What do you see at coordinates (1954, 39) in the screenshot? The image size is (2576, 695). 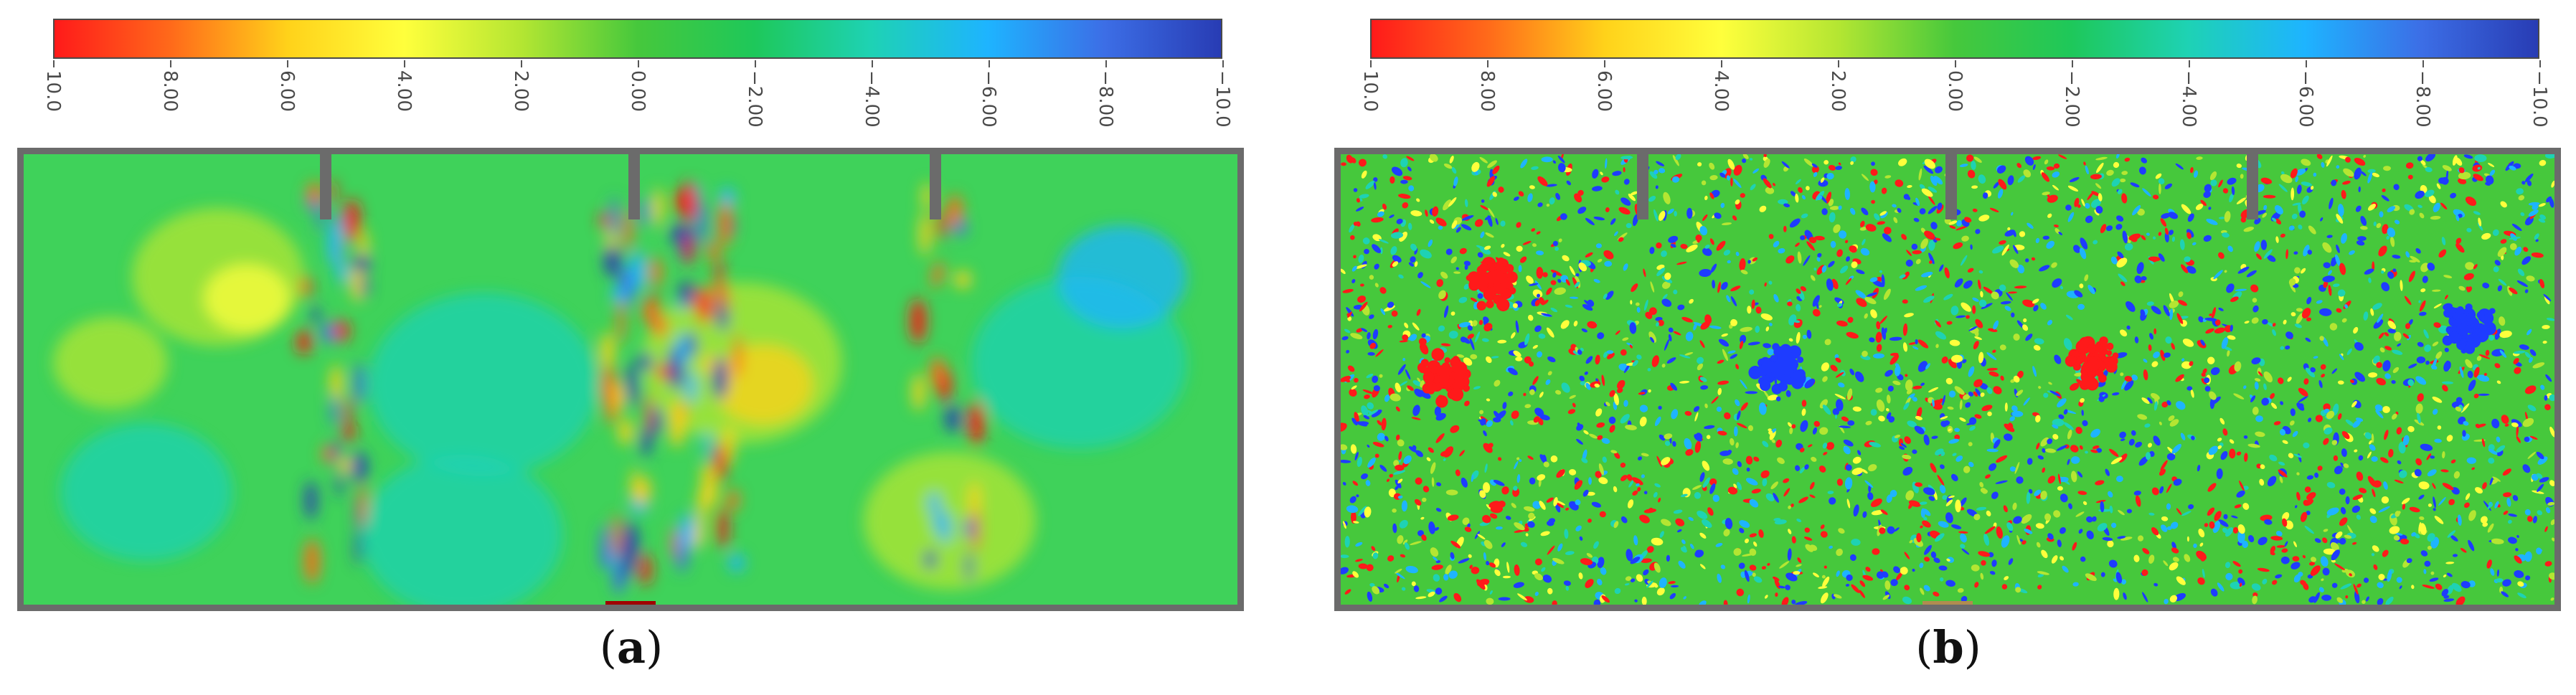 I see `colorbar-b` at bounding box center [1954, 39].